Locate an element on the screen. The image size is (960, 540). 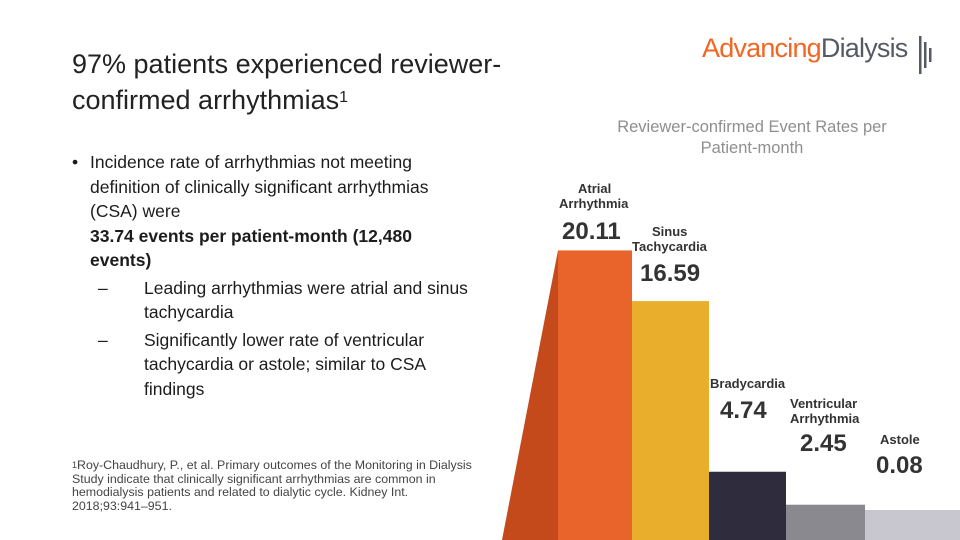
title-footnote-marker: 1 is located at coordinates (343, 97).